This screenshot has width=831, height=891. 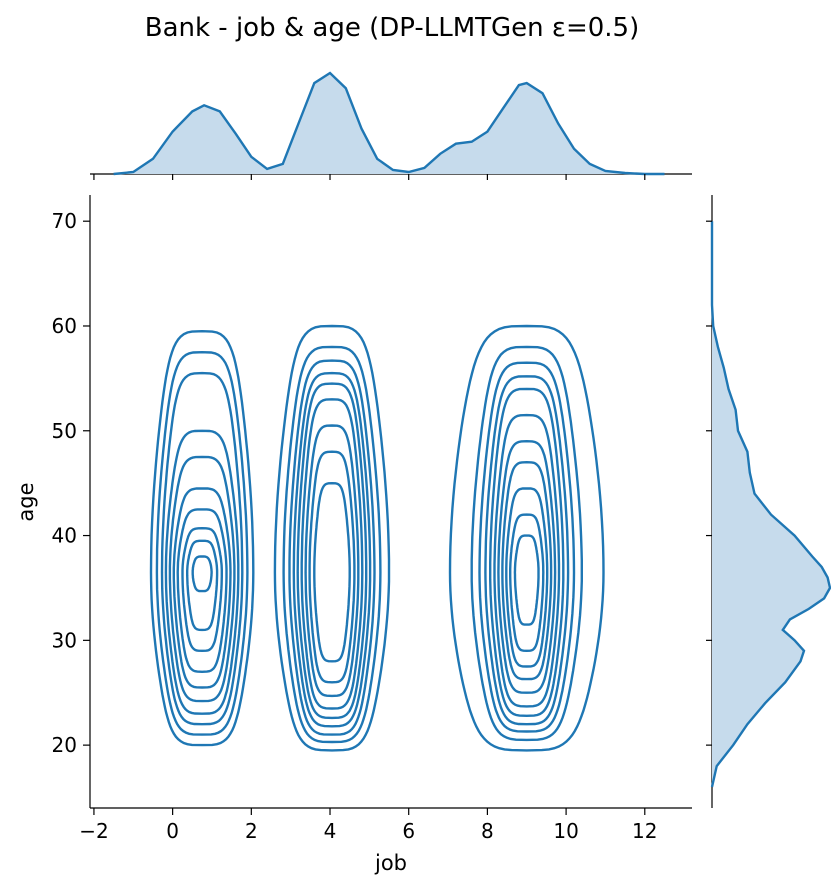 I want to click on x-axis-label: job, so click(x=390, y=863).